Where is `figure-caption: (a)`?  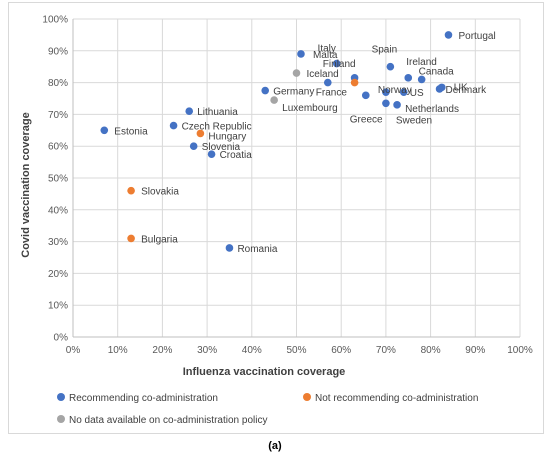 figure-caption: (a) is located at coordinates (275, 446).